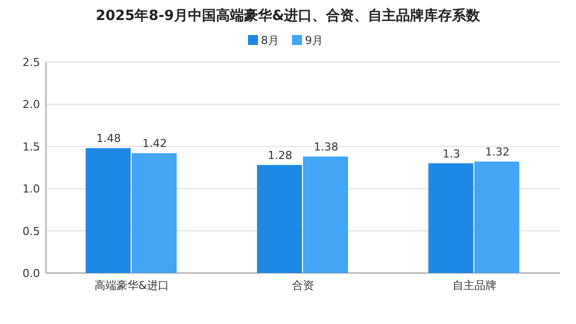 This screenshot has width=576, height=324. Describe the element at coordinates (108, 139) in the screenshot. I see `data-label: 1.48` at that location.